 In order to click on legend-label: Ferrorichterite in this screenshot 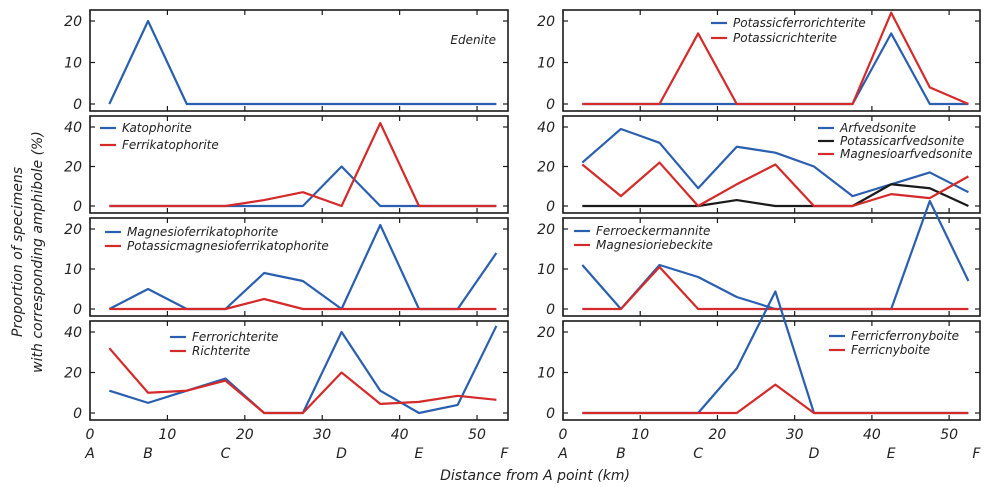, I will do `click(235, 337)`.